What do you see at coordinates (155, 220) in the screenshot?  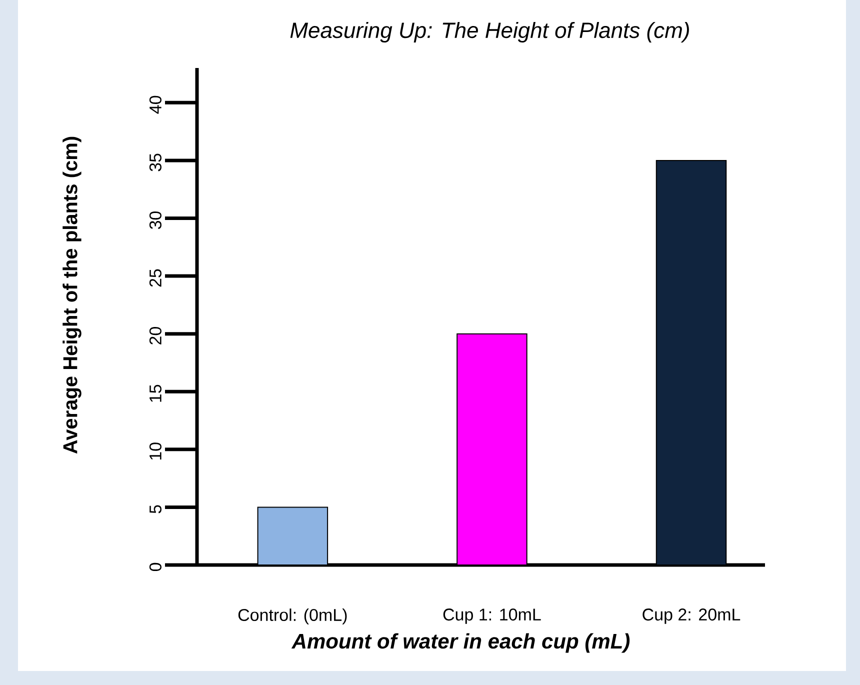 I see `y-tick-label: 30` at bounding box center [155, 220].